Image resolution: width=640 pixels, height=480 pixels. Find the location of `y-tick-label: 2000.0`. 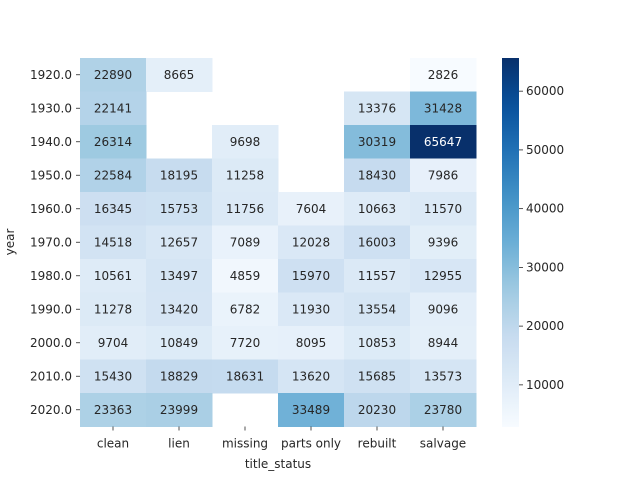

y-tick-label: 2000.0 is located at coordinates (51, 343).